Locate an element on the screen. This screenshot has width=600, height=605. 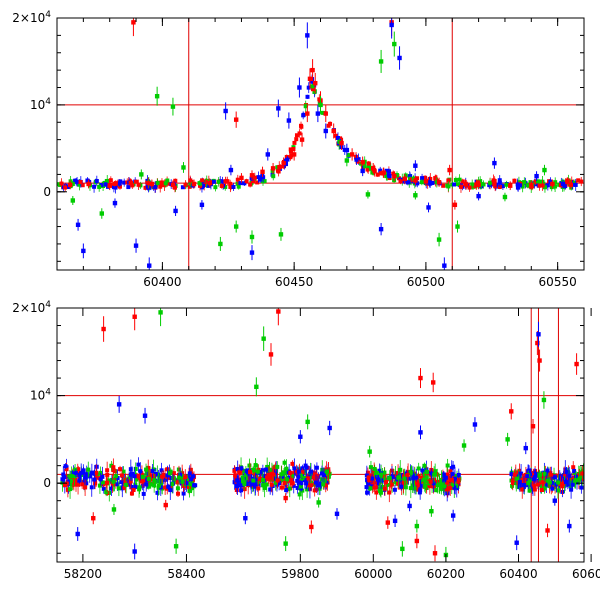
x-tick-label: 60450 is located at coordinates (294, 282).